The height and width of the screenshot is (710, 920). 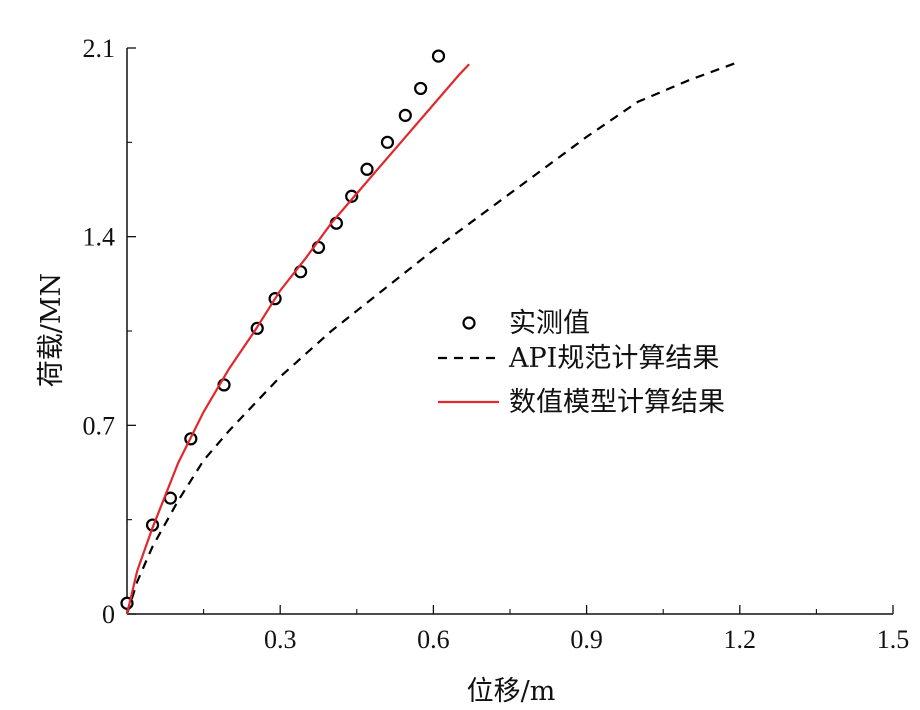 What do you see at coordinates (433, 639) in the screenshot?
I see `x-tick-label: 0.6` at bounding box center [433, 639].